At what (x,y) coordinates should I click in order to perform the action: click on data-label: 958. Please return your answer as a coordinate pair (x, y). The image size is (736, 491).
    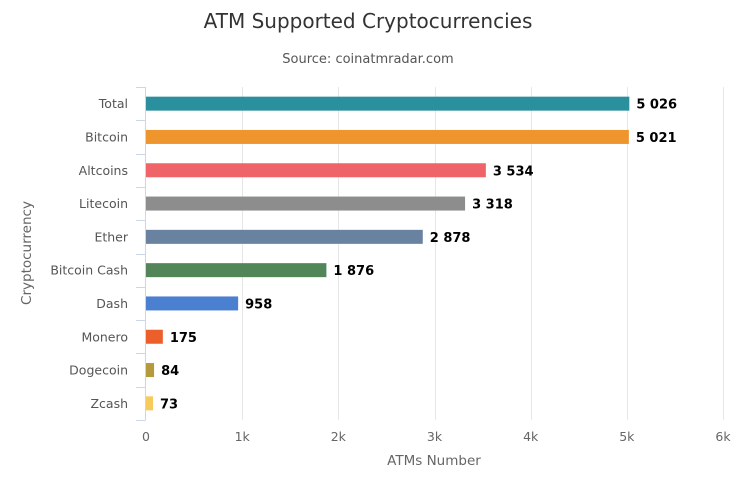
    Looking at the image, I should click on (258, 304).